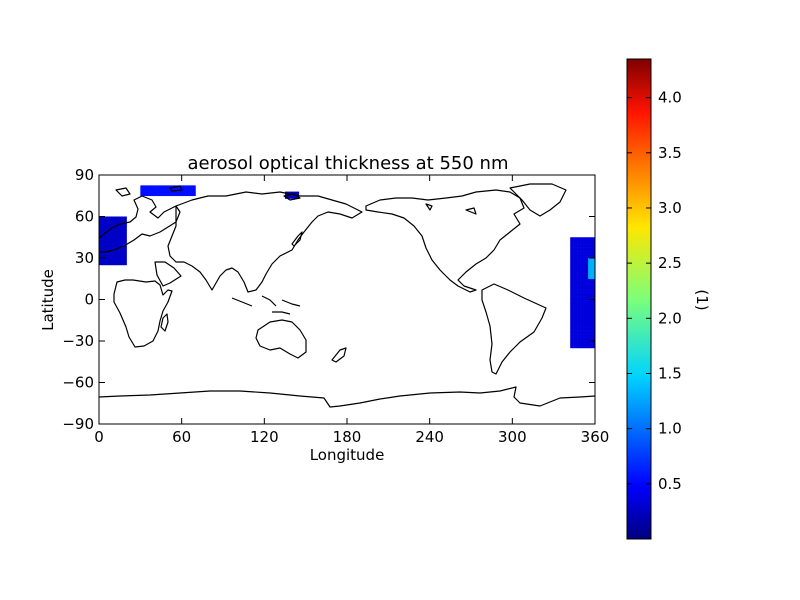 The width and height of the screenshot is (800, 600). What do you see at coordinates (264, 437) in the screenshot?
I see `x-tick-label: 120` at bounding box center [264, 437].